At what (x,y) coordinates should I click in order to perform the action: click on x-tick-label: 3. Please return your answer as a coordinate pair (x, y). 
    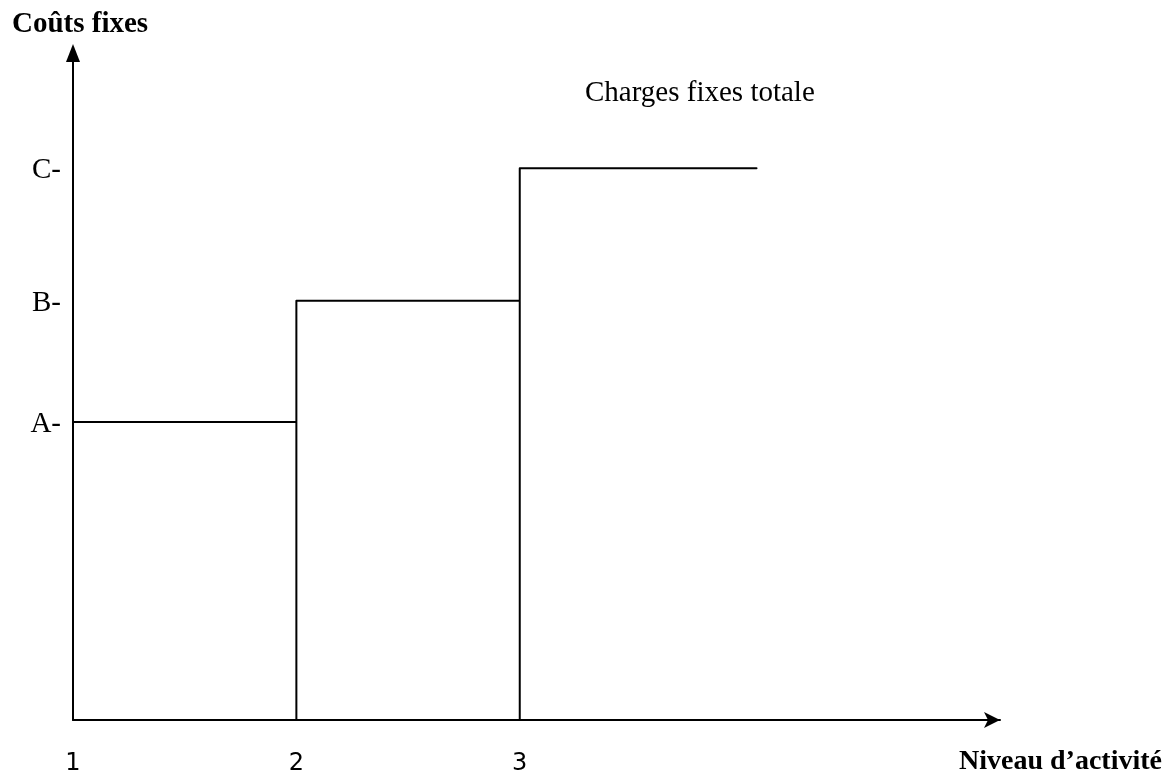
    Looking at the image, I should click on (520, 761).